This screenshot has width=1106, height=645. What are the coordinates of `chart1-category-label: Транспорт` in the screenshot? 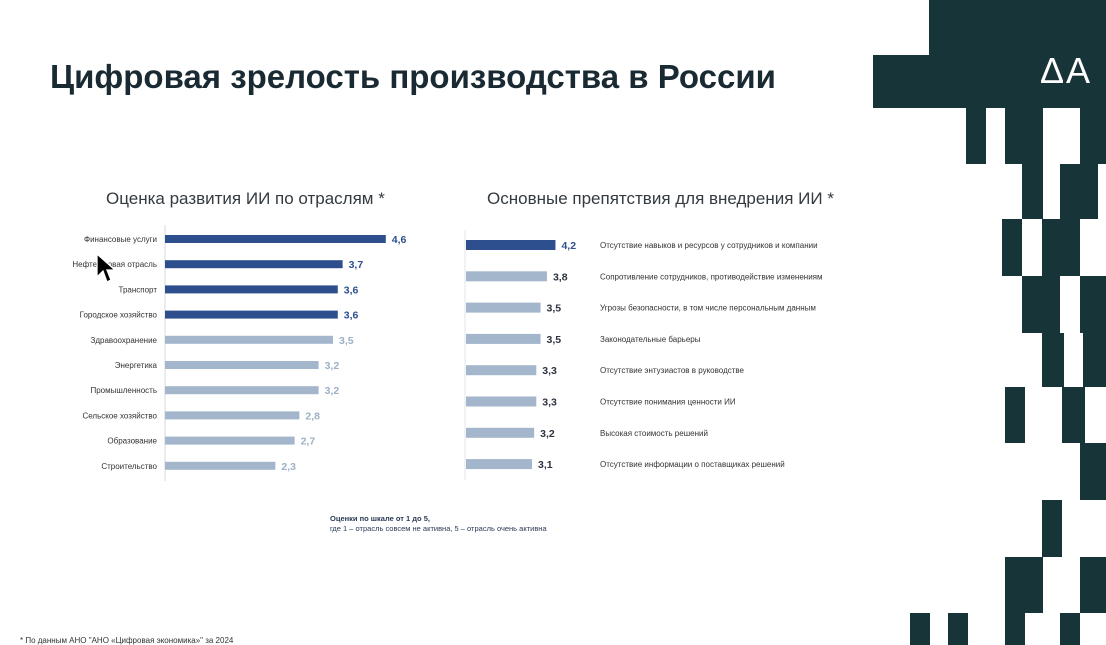 It's located at (138, 289).